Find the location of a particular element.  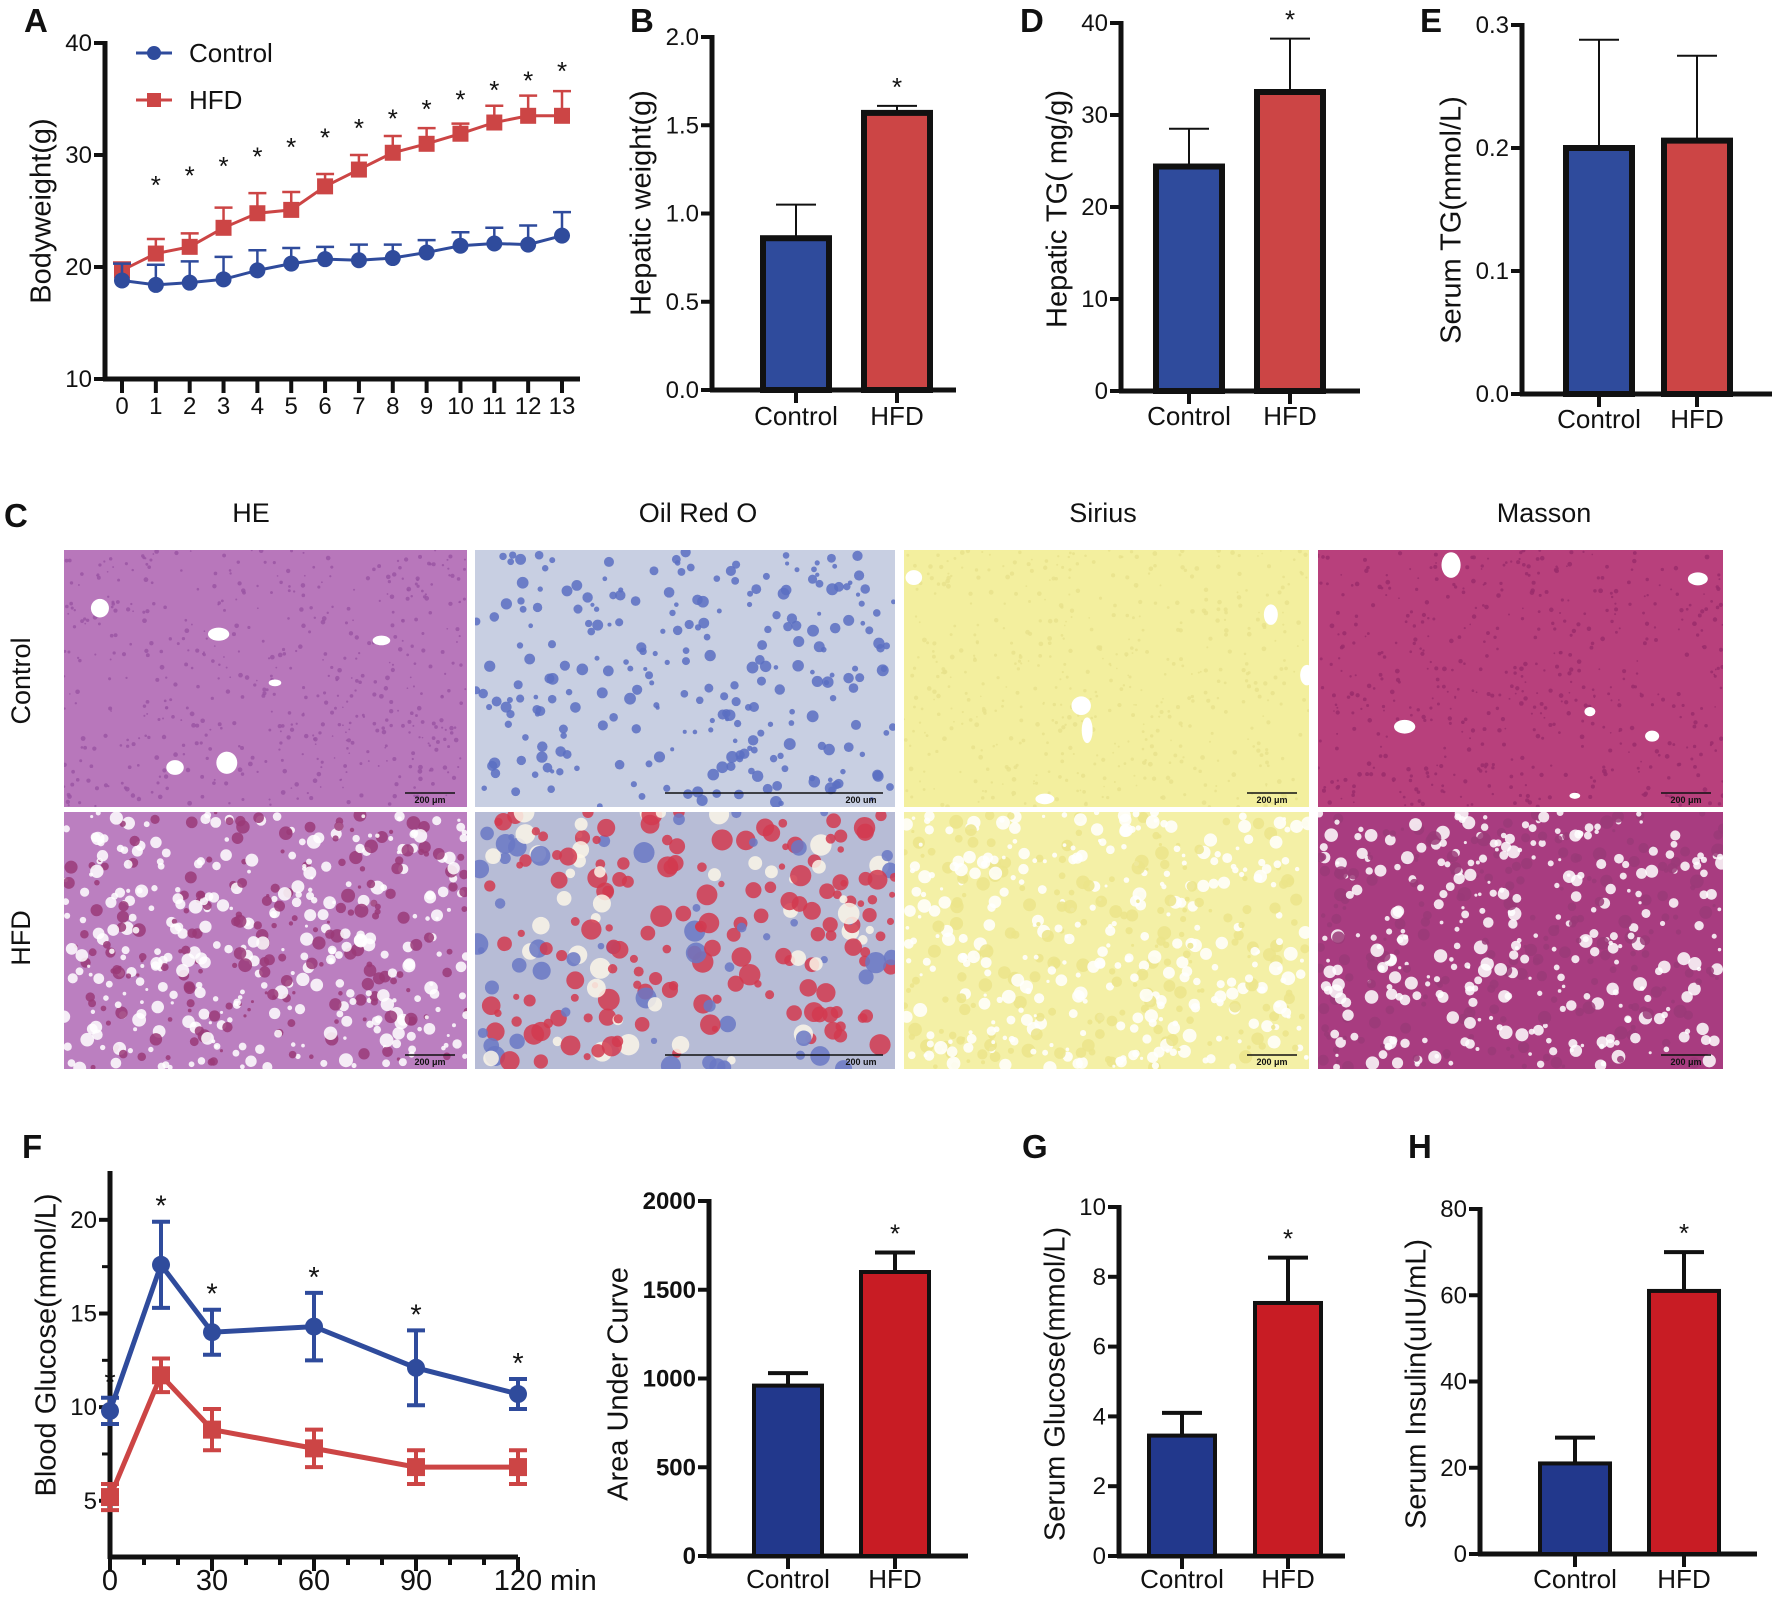

legend-hfd-label: HFD is located at coordinates (215, 100).